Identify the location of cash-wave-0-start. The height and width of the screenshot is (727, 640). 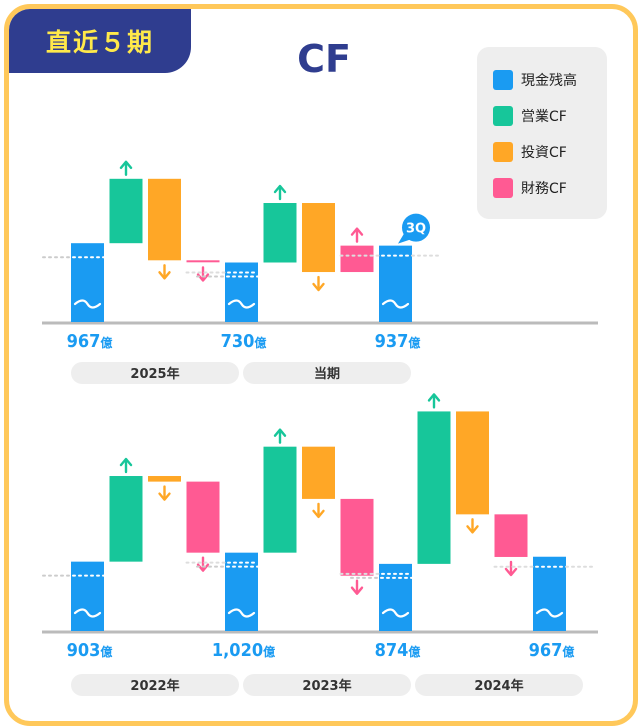
(87, 304).